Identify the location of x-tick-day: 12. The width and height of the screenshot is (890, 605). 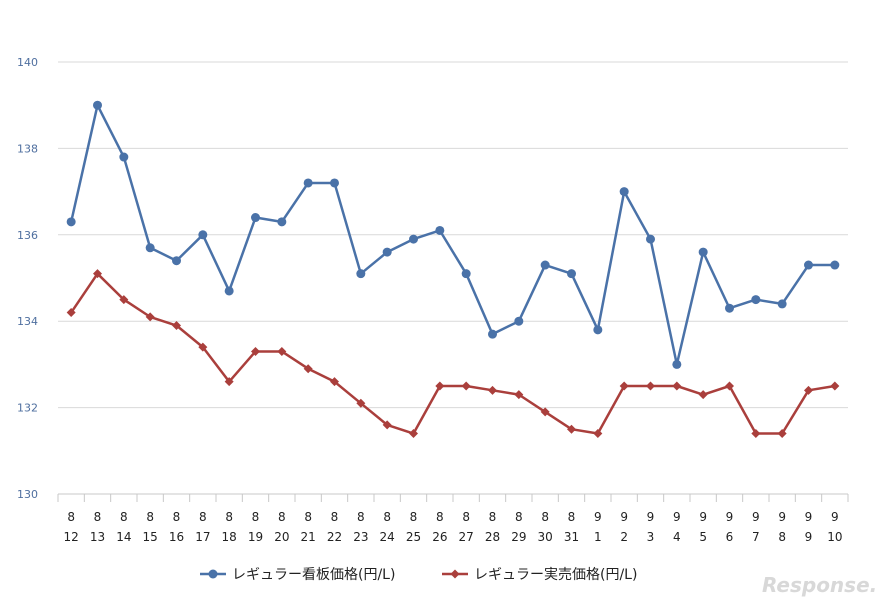
(71, 537).